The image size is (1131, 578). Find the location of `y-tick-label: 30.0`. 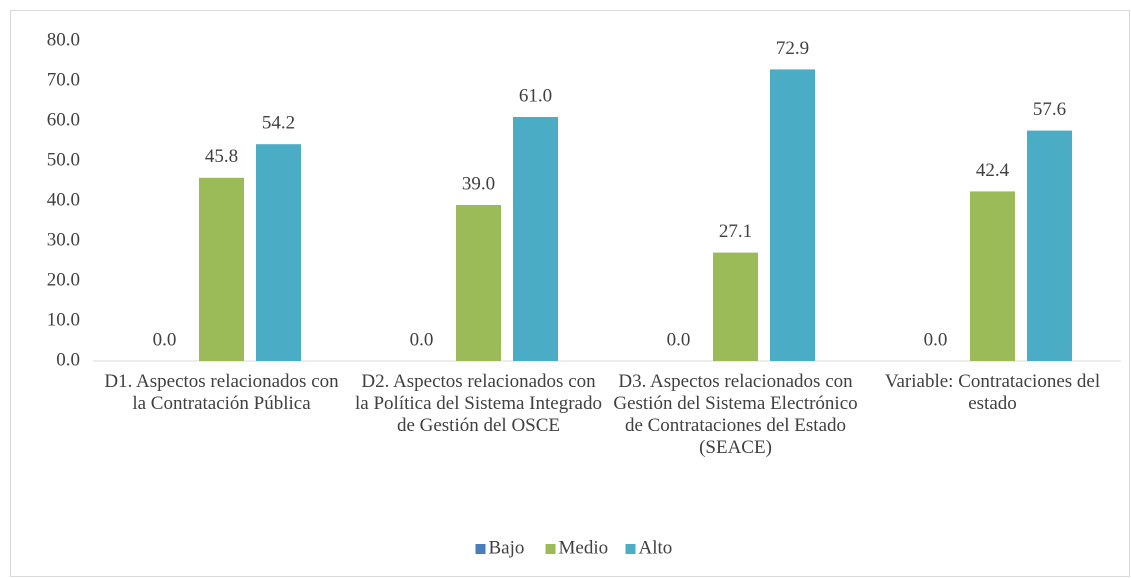

y-tick-label: 30.0 is located at coordinates (63, 239).